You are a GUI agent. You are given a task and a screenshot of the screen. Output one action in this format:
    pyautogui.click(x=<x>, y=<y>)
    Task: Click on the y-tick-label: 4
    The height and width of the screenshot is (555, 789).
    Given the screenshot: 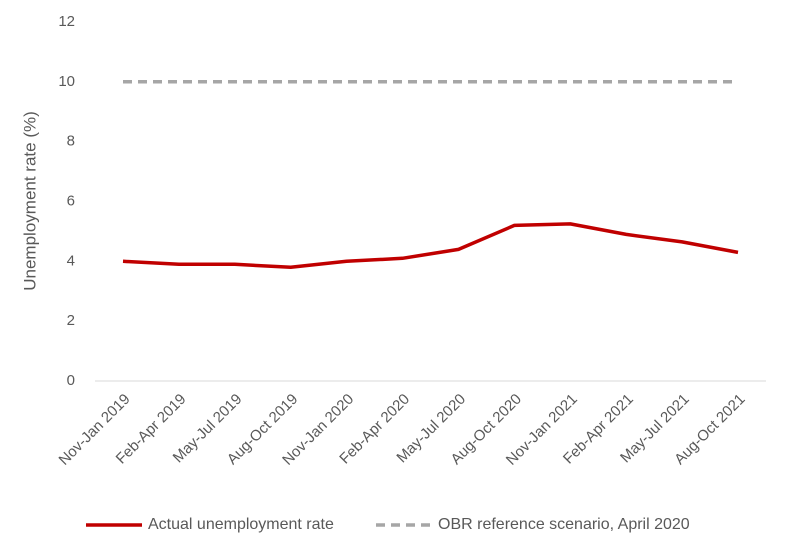 What is the action you would take?
    pyautogui.click(x=71, y=260)
    